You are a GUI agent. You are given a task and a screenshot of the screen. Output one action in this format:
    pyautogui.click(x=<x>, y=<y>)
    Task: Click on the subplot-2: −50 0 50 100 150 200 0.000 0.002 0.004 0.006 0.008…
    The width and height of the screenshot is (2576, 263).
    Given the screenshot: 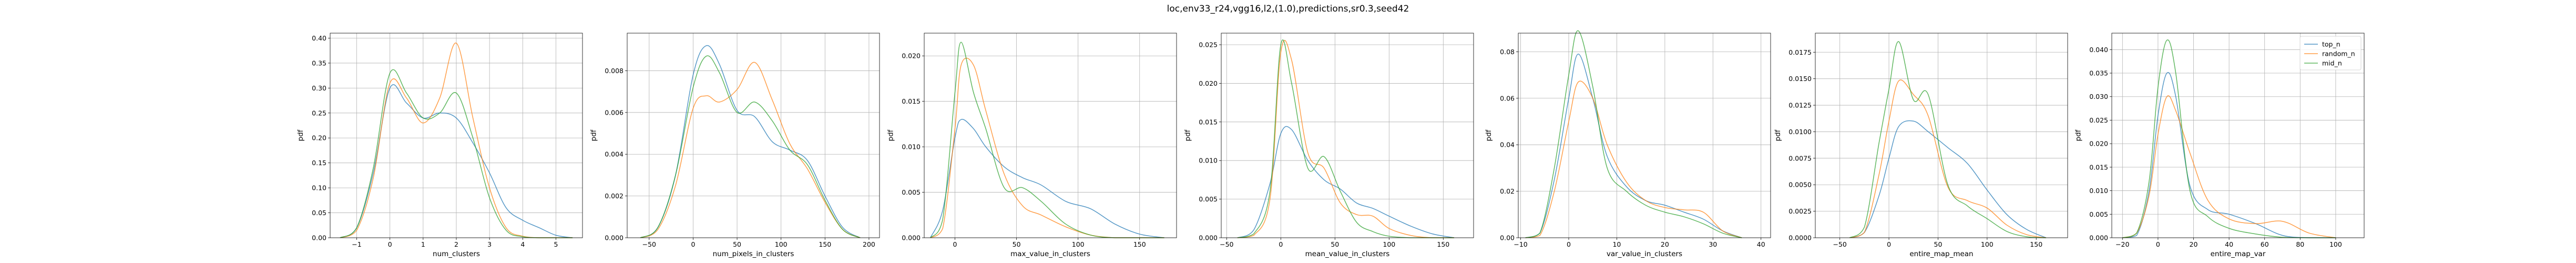 What is the action you would take?
    pyautogui.click(x=735, y=145)
    